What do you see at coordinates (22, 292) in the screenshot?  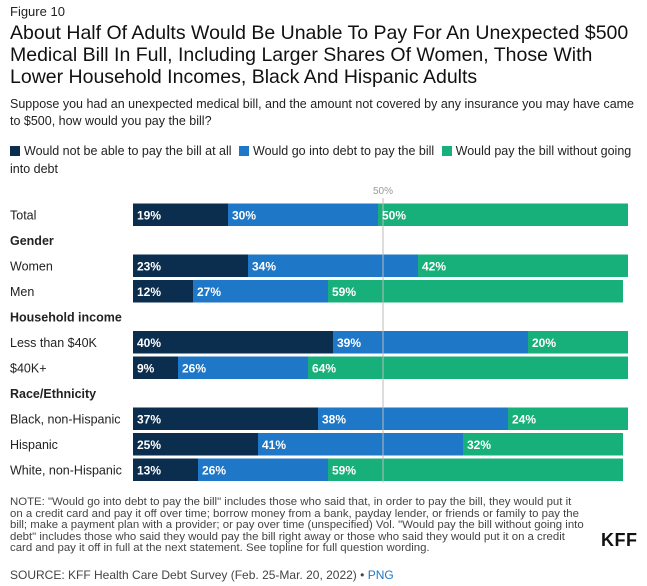 I see `row-label: Men` at bounding box center [22, 292].